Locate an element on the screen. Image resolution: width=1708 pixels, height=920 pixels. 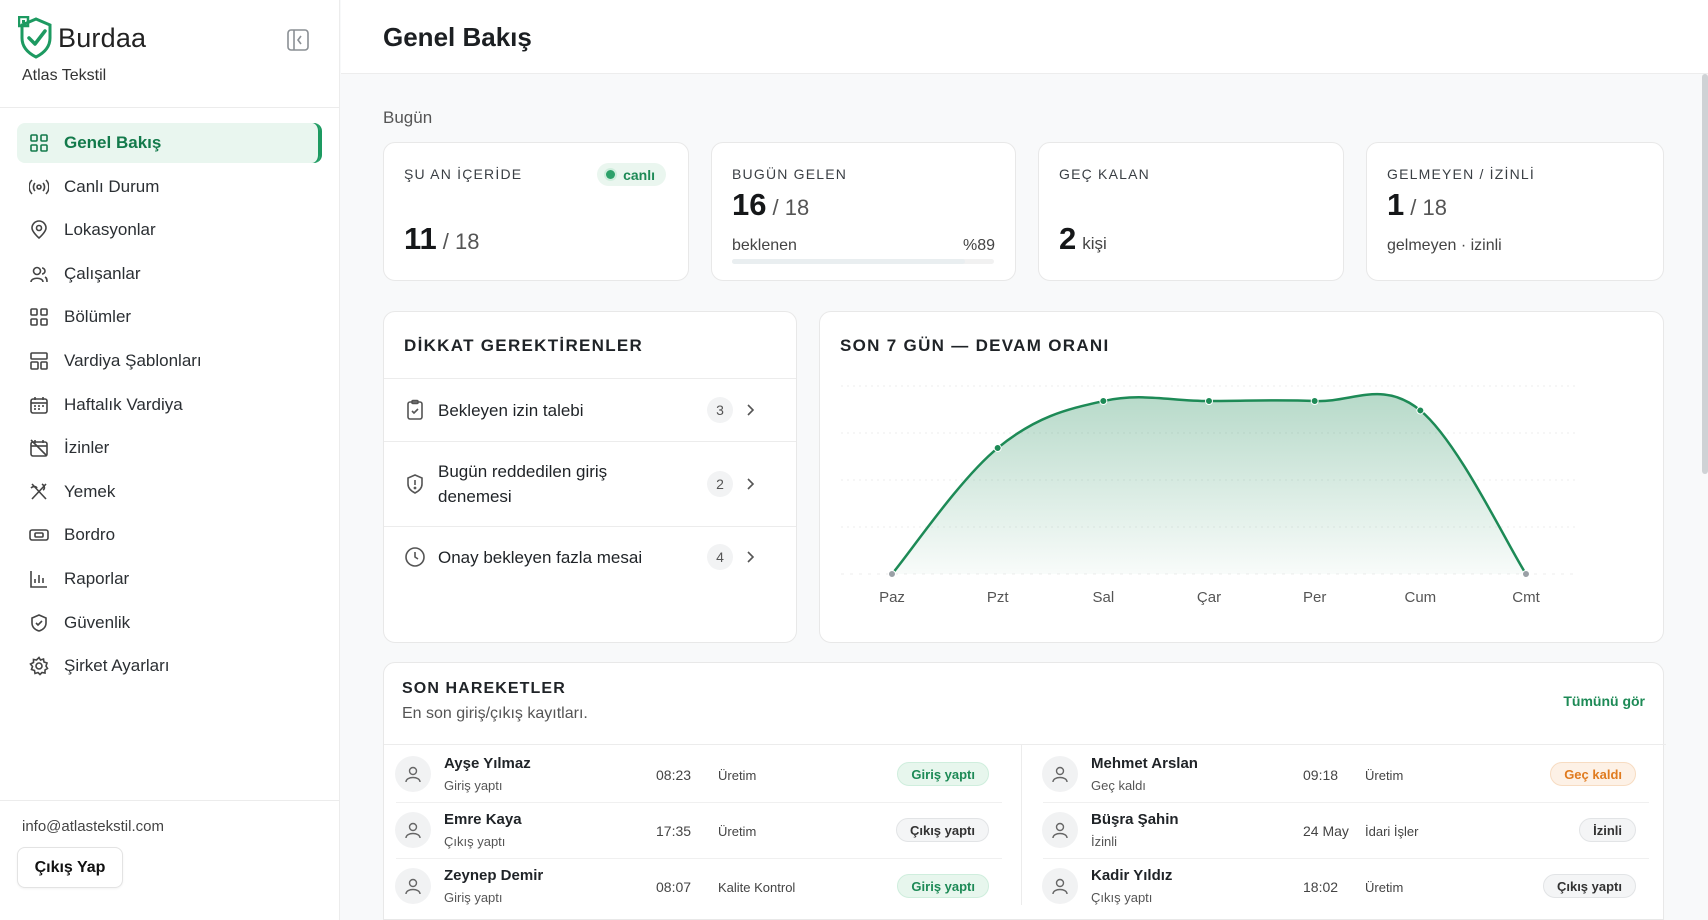
employee-name: Büşra Şahin is located at coordinates (1135, 819).